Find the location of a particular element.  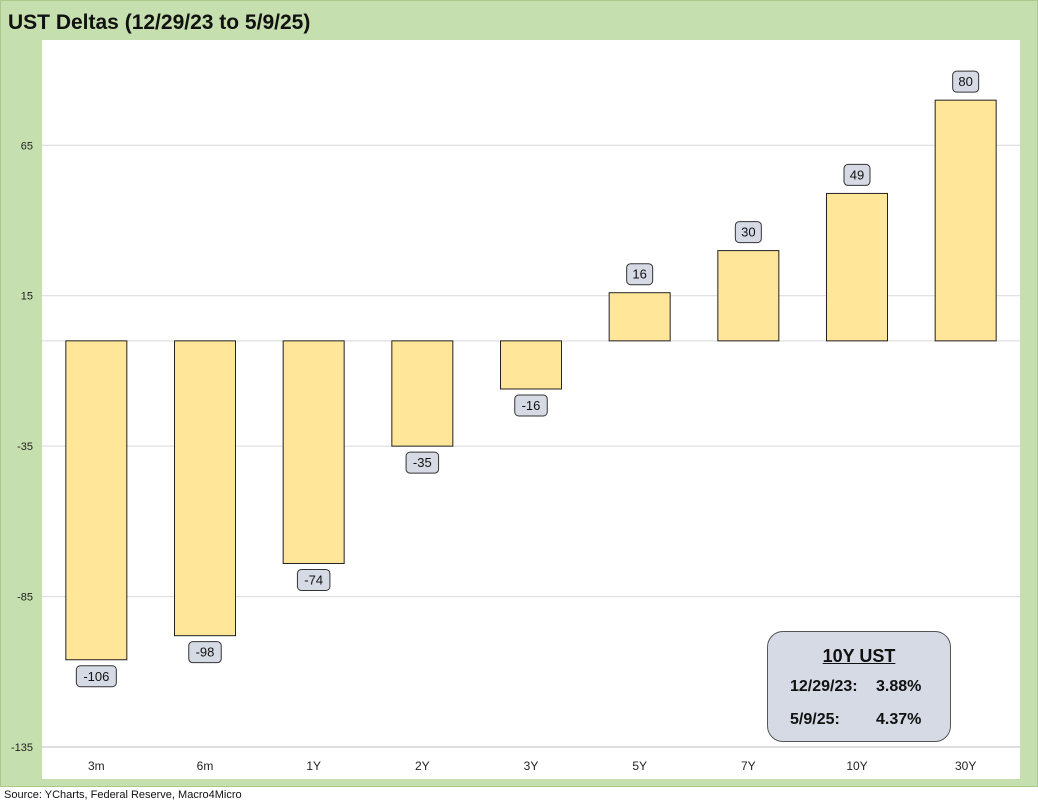

data-label: -16 is located at coordinates (531, 405).